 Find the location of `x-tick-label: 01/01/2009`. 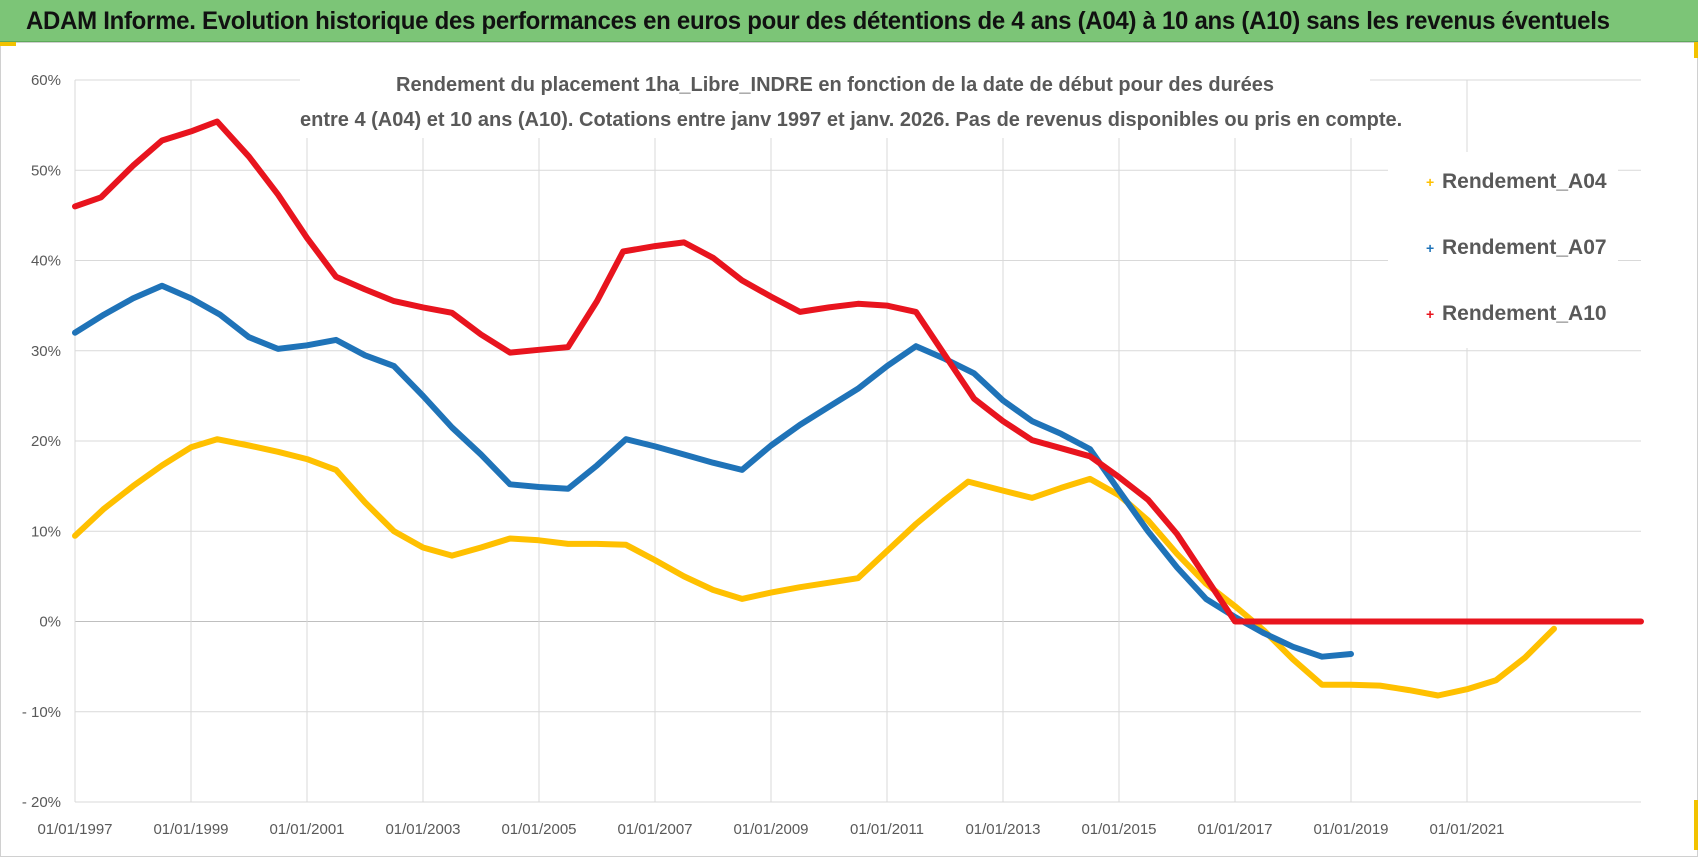

x-tick-label: 01/01/2009 is located at coordinates (770, 829).